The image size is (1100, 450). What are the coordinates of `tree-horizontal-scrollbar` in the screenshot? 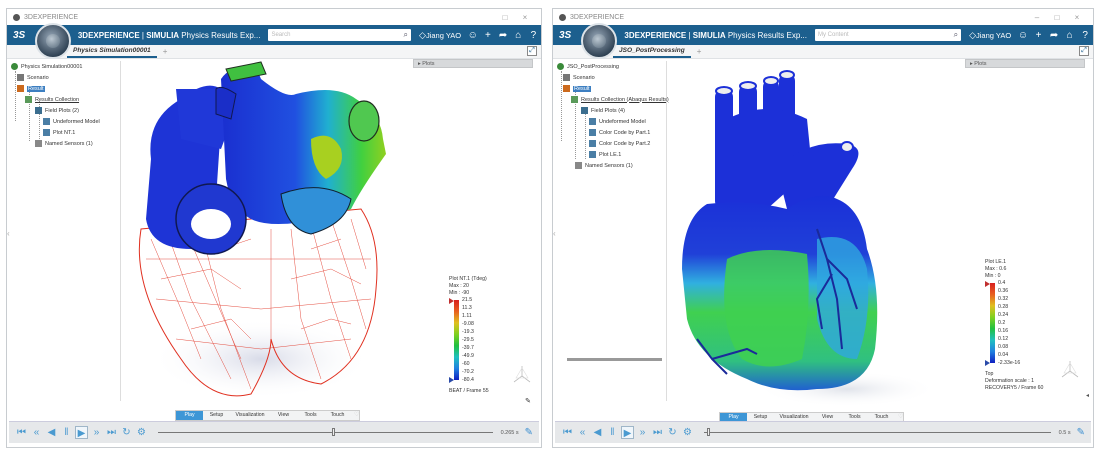 It's located at (614, 359).